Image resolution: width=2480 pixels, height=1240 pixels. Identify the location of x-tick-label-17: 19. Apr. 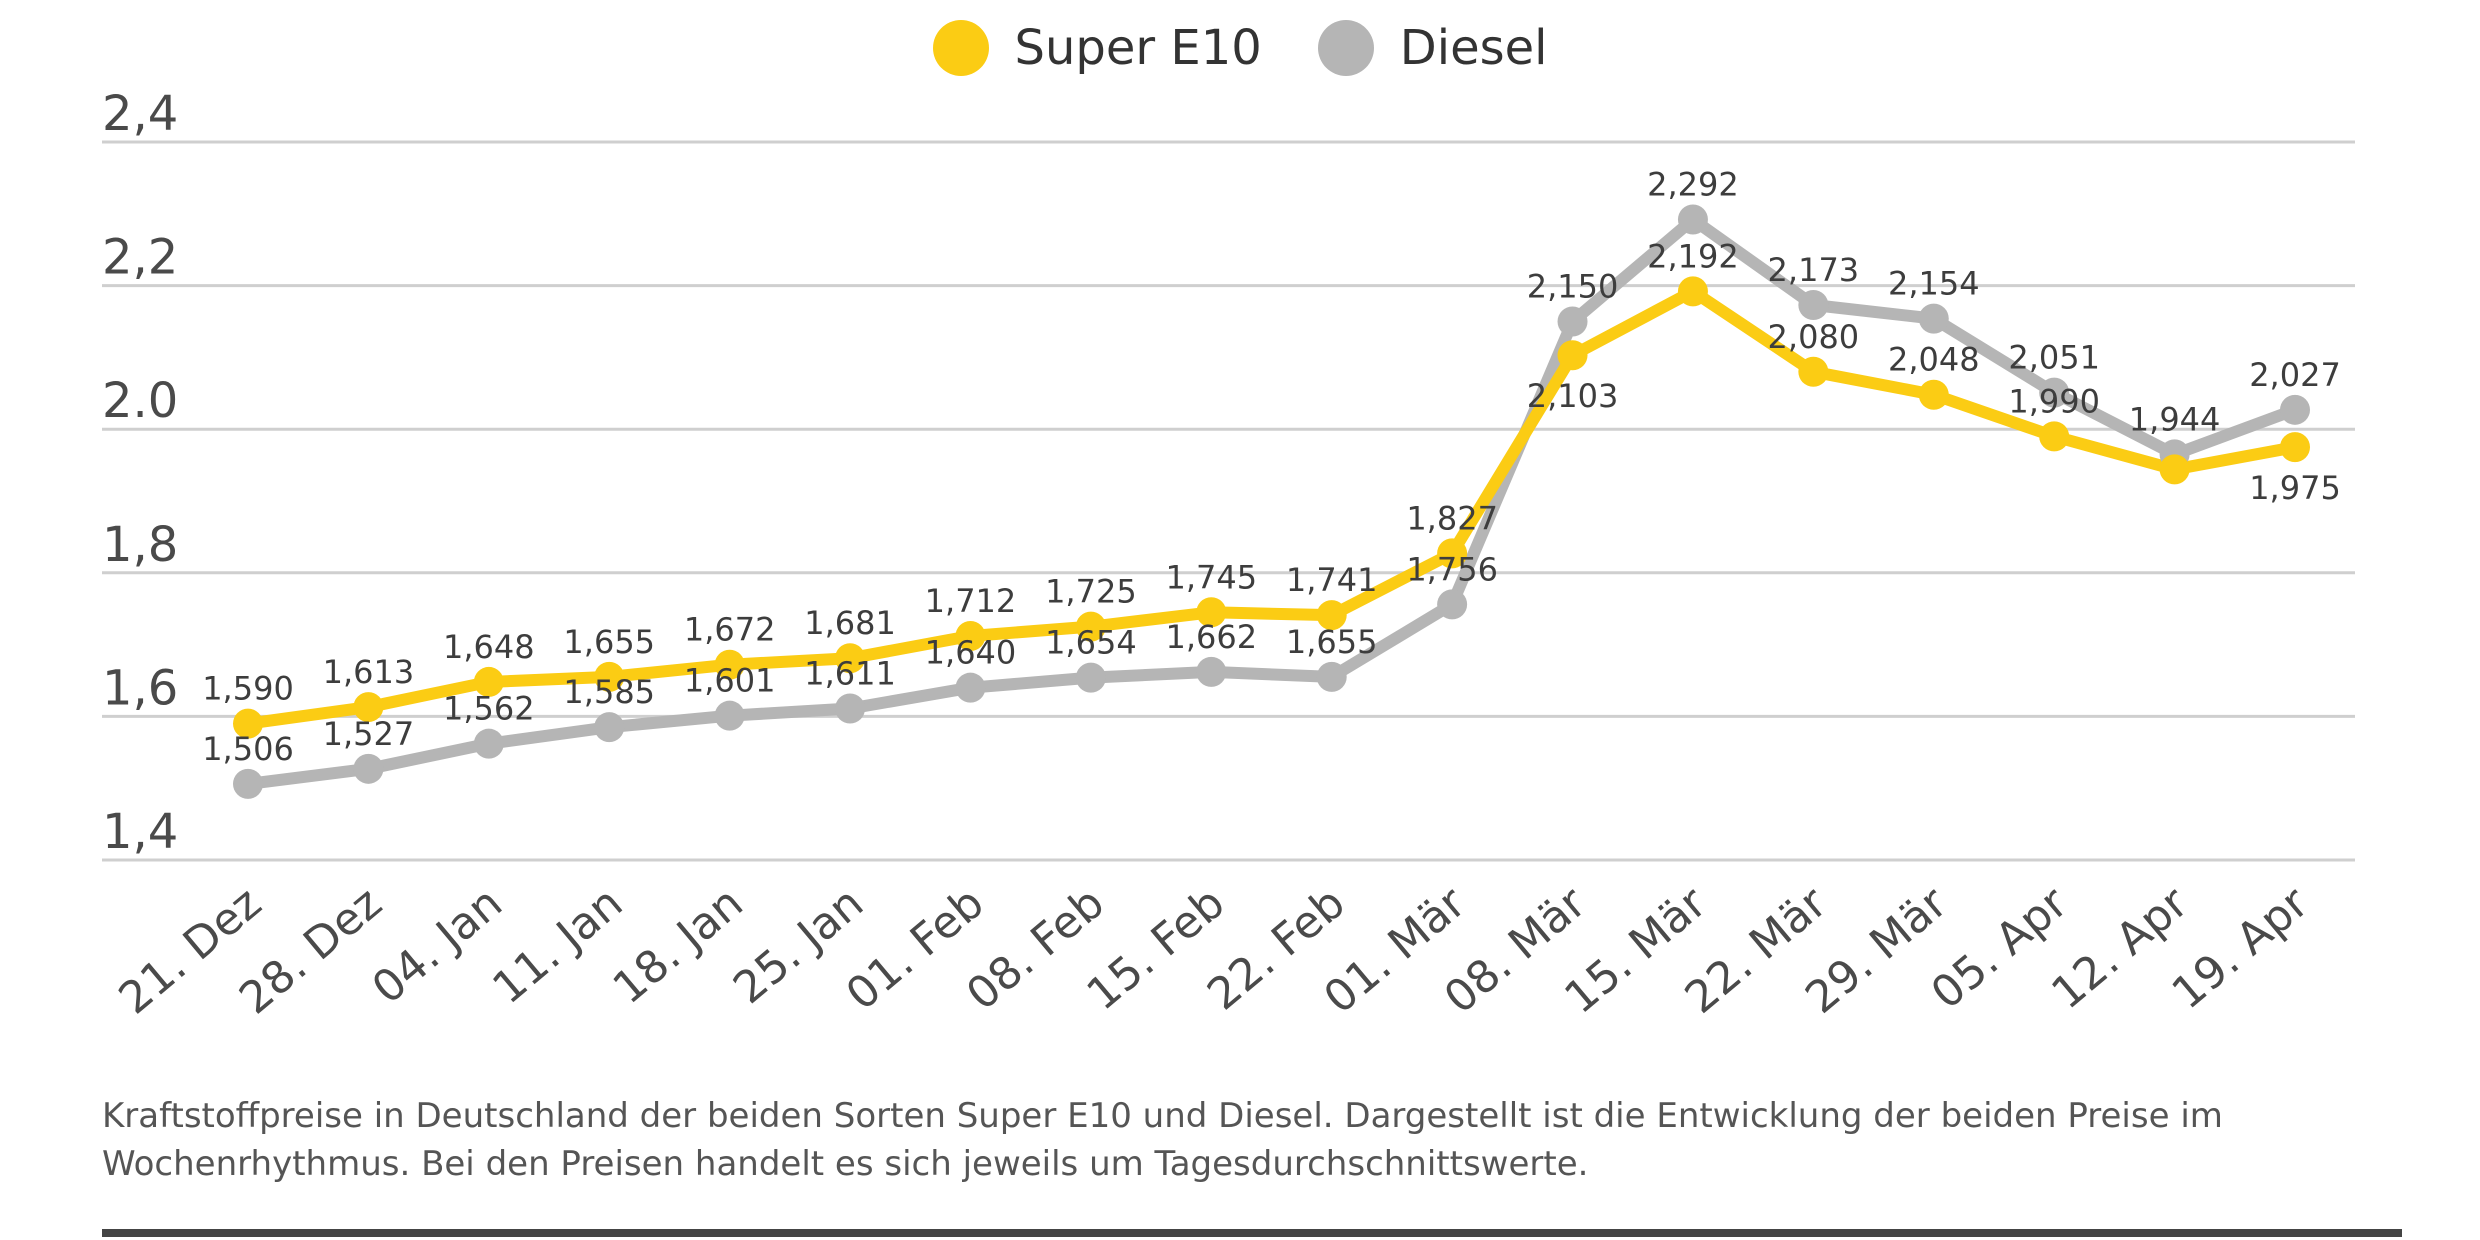
(2241, 948).